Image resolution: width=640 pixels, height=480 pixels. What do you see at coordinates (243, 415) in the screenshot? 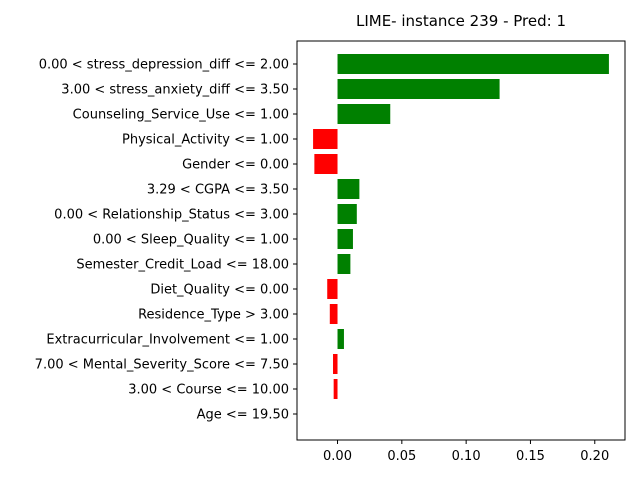
I see `y-tick-label: Age <= 19.50` at bounding box center [243, 415].